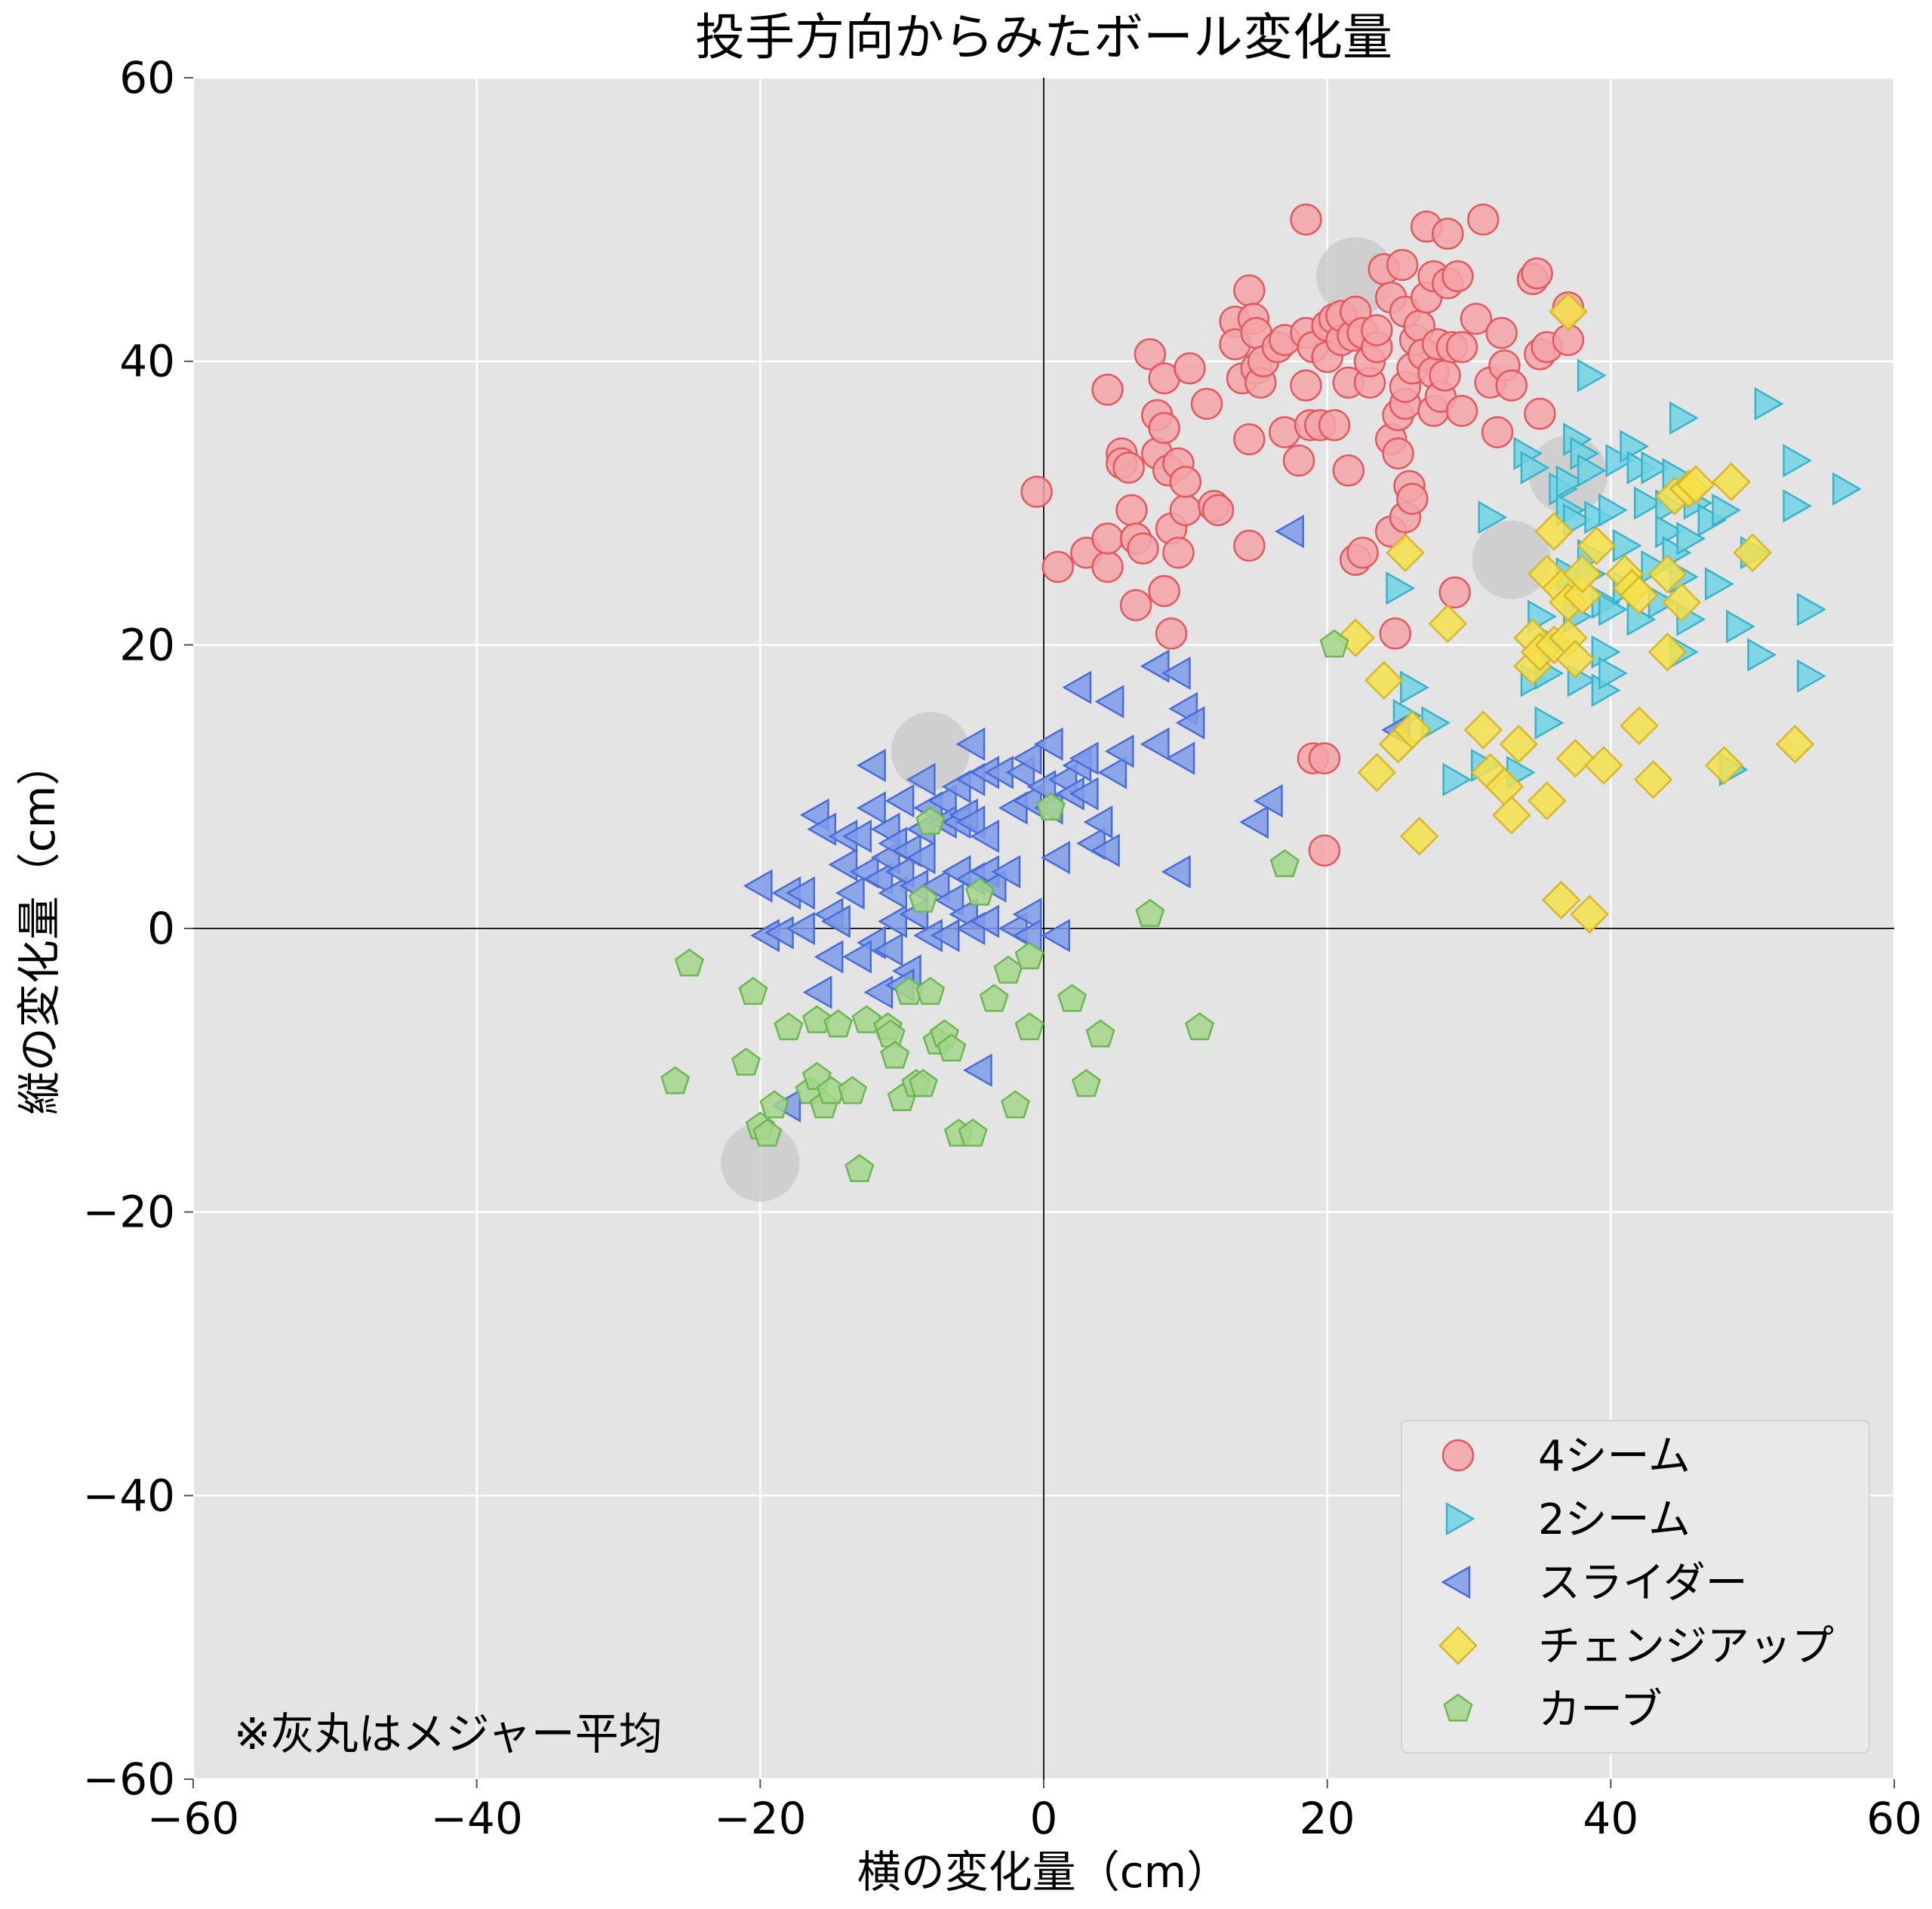  I want to click on series-group, so click(1302, 535).